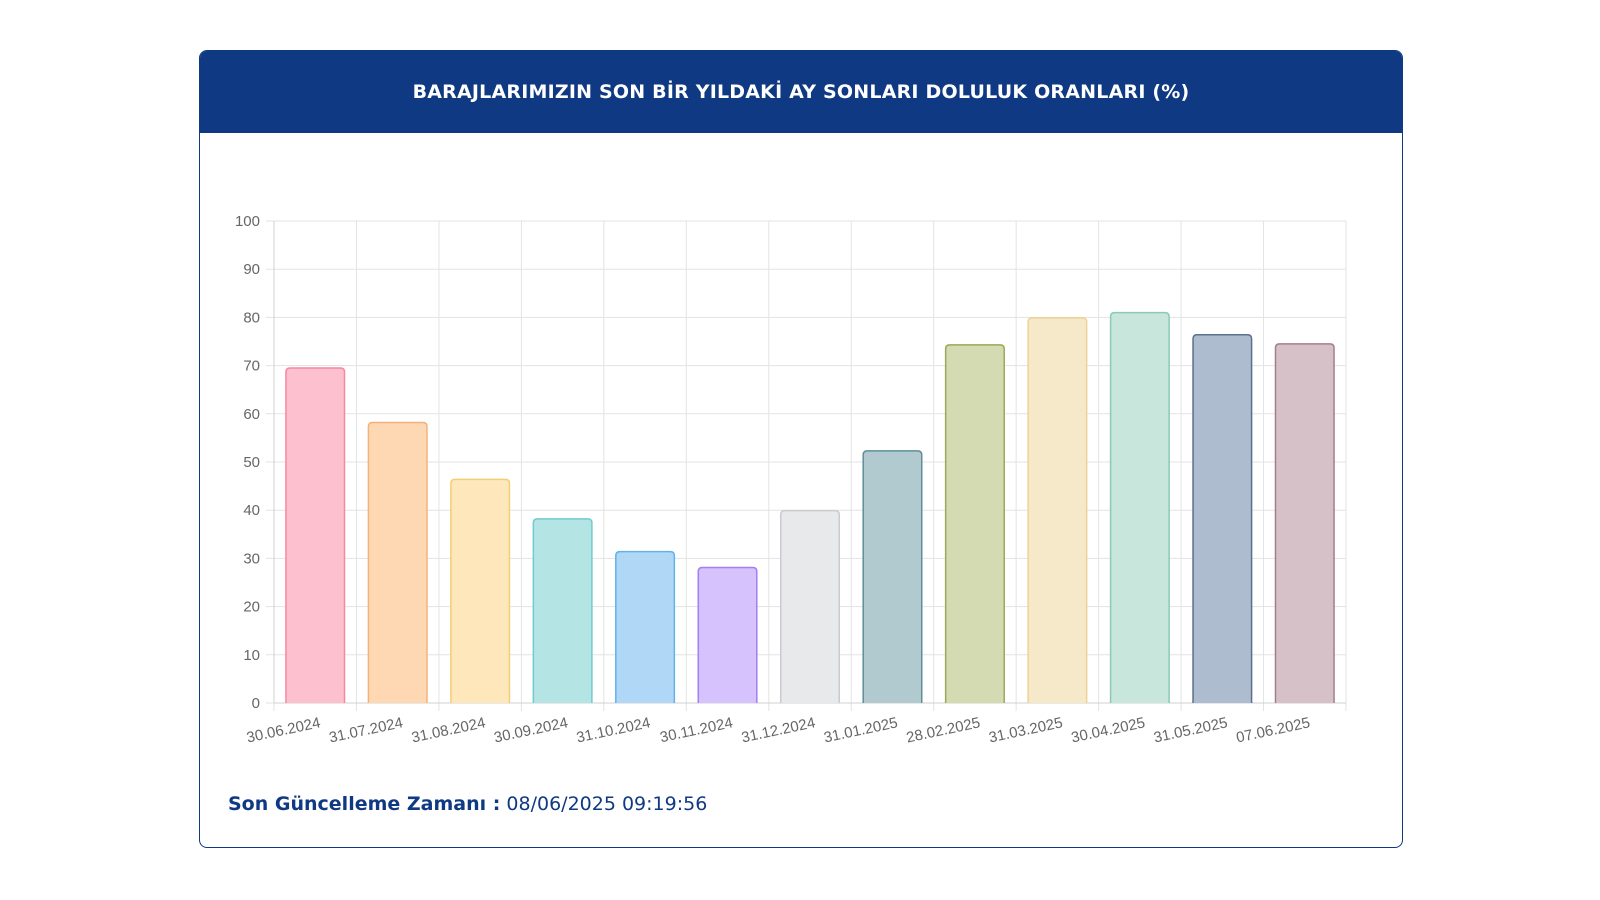 The width and height of the screenshot is (1600, 900). Describe the element at coordinates (251, 510) in the screenshot. I see `y-tick-label: 40` at that location.